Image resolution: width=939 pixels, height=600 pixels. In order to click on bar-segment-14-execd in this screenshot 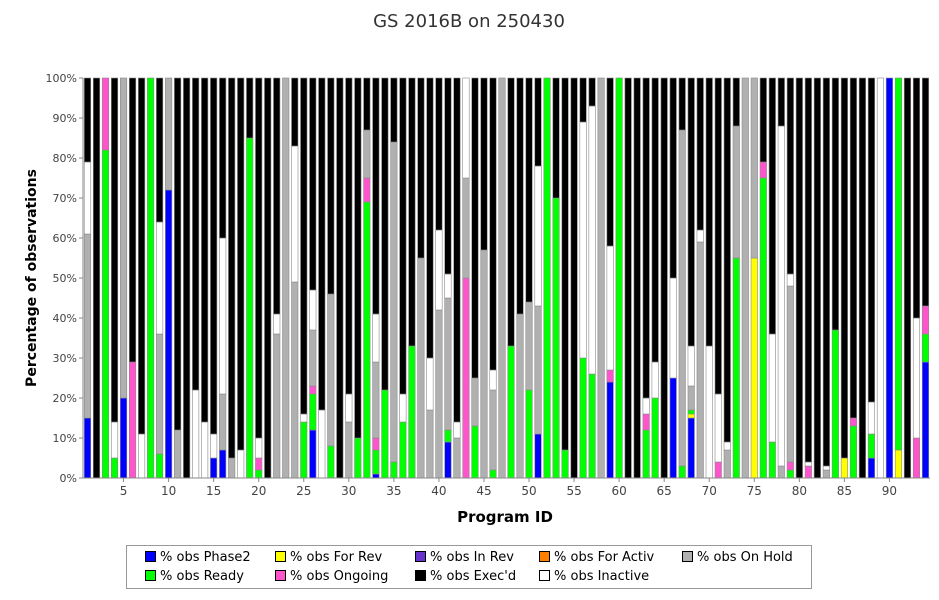, I will do `click(205, 250)`.